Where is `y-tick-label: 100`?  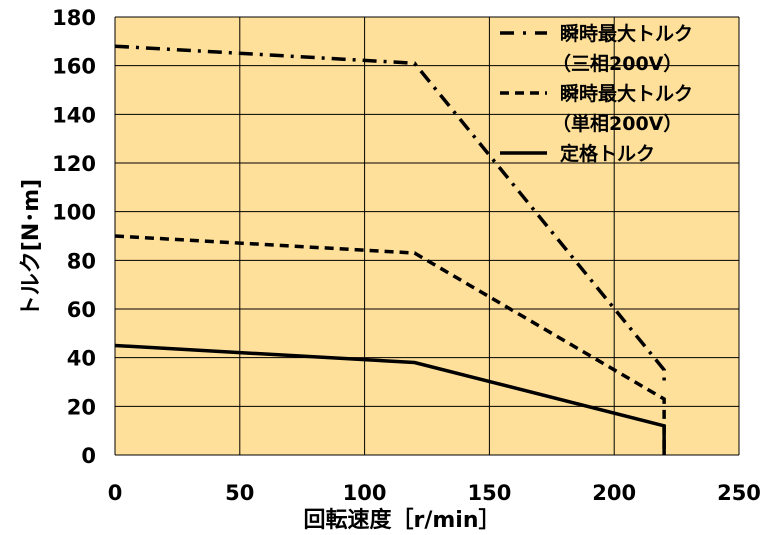
y-tick-label: 100 is located at coordinates (74, 213).